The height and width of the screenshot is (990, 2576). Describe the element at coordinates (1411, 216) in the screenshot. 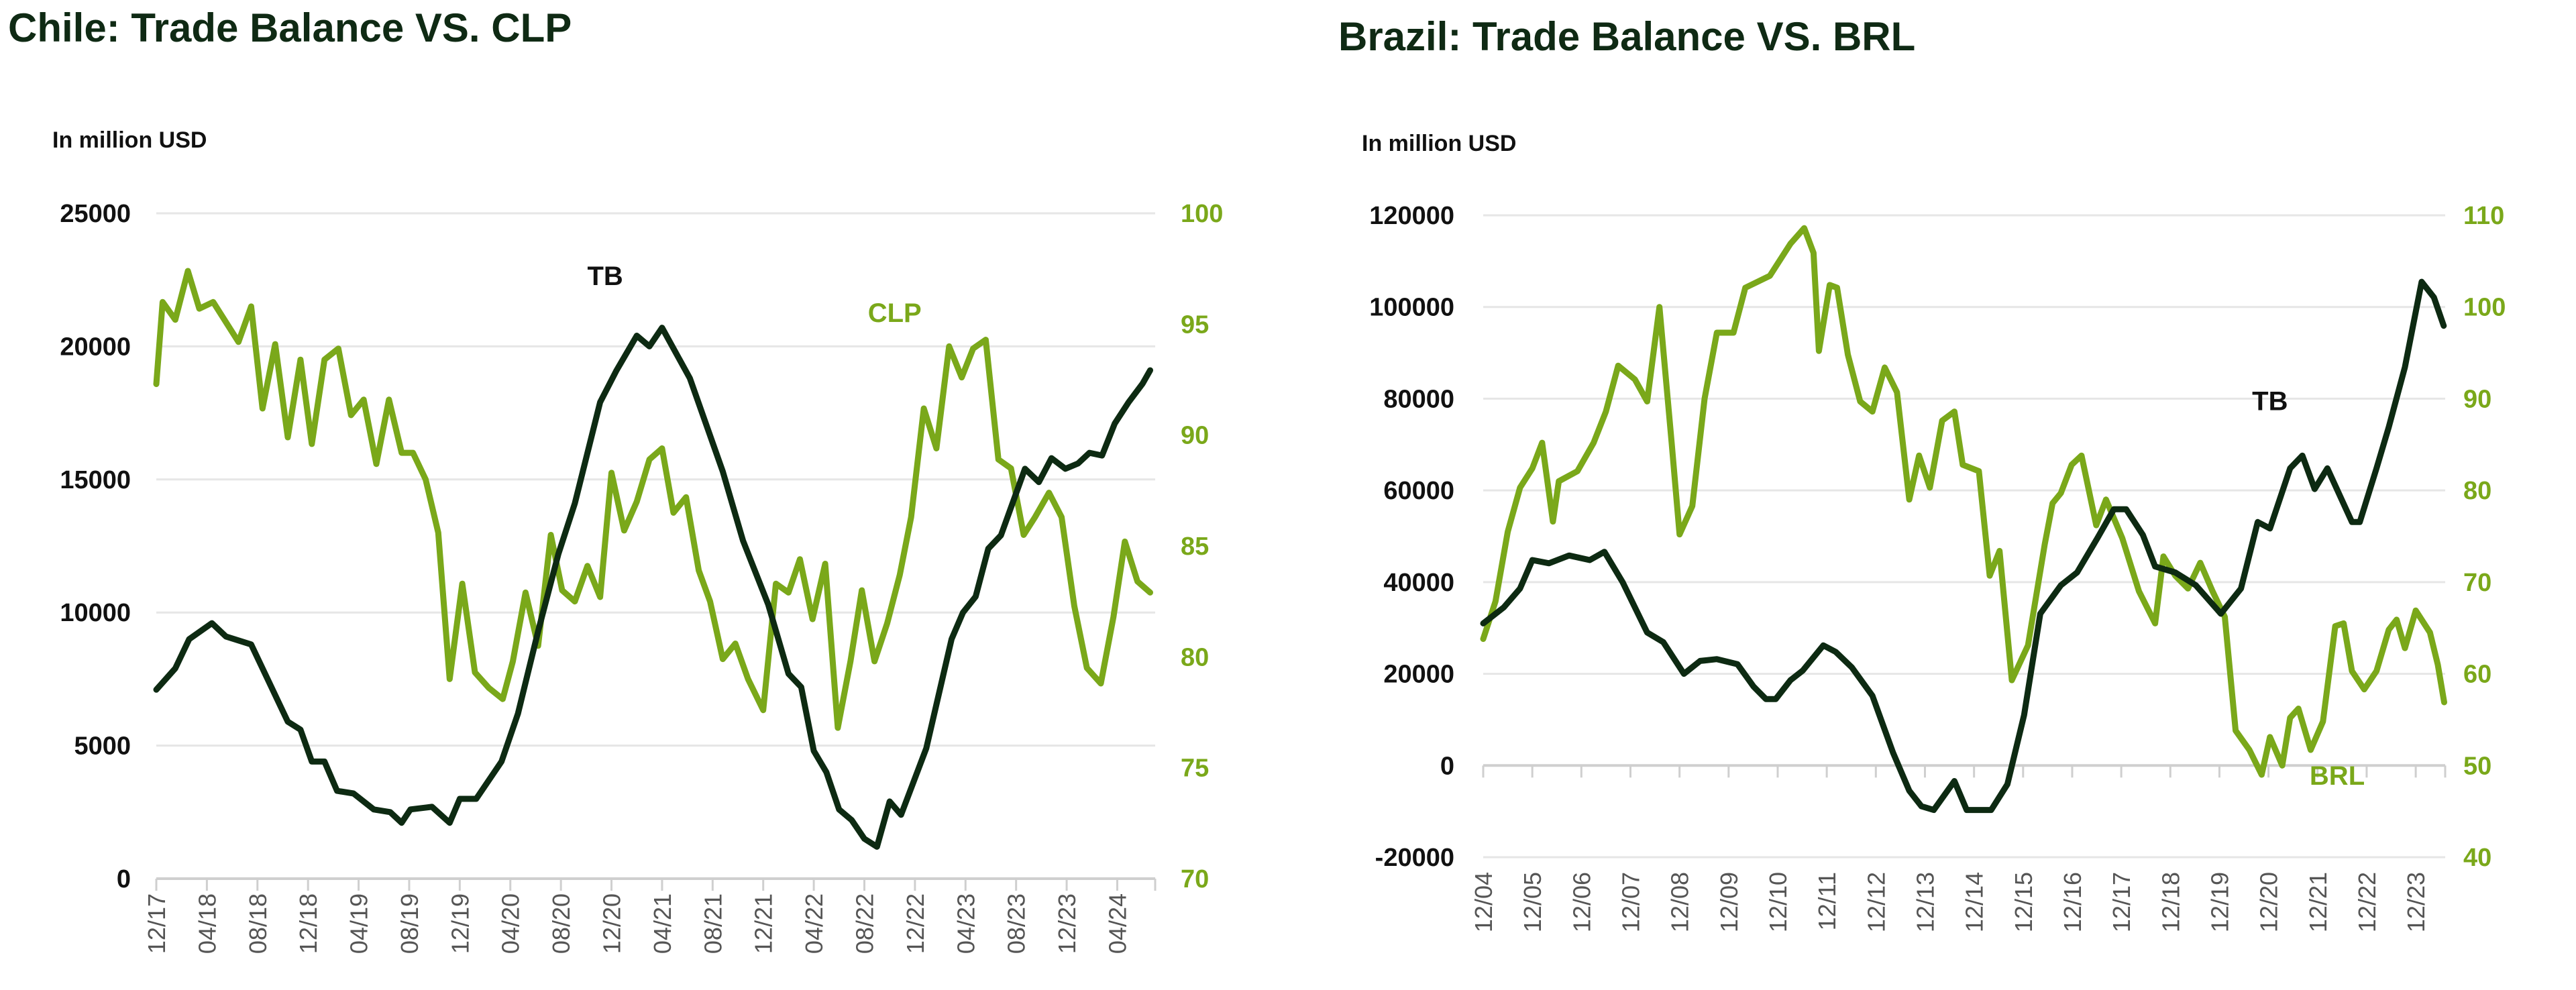

I see `y-tick-label: 120000` at that location.